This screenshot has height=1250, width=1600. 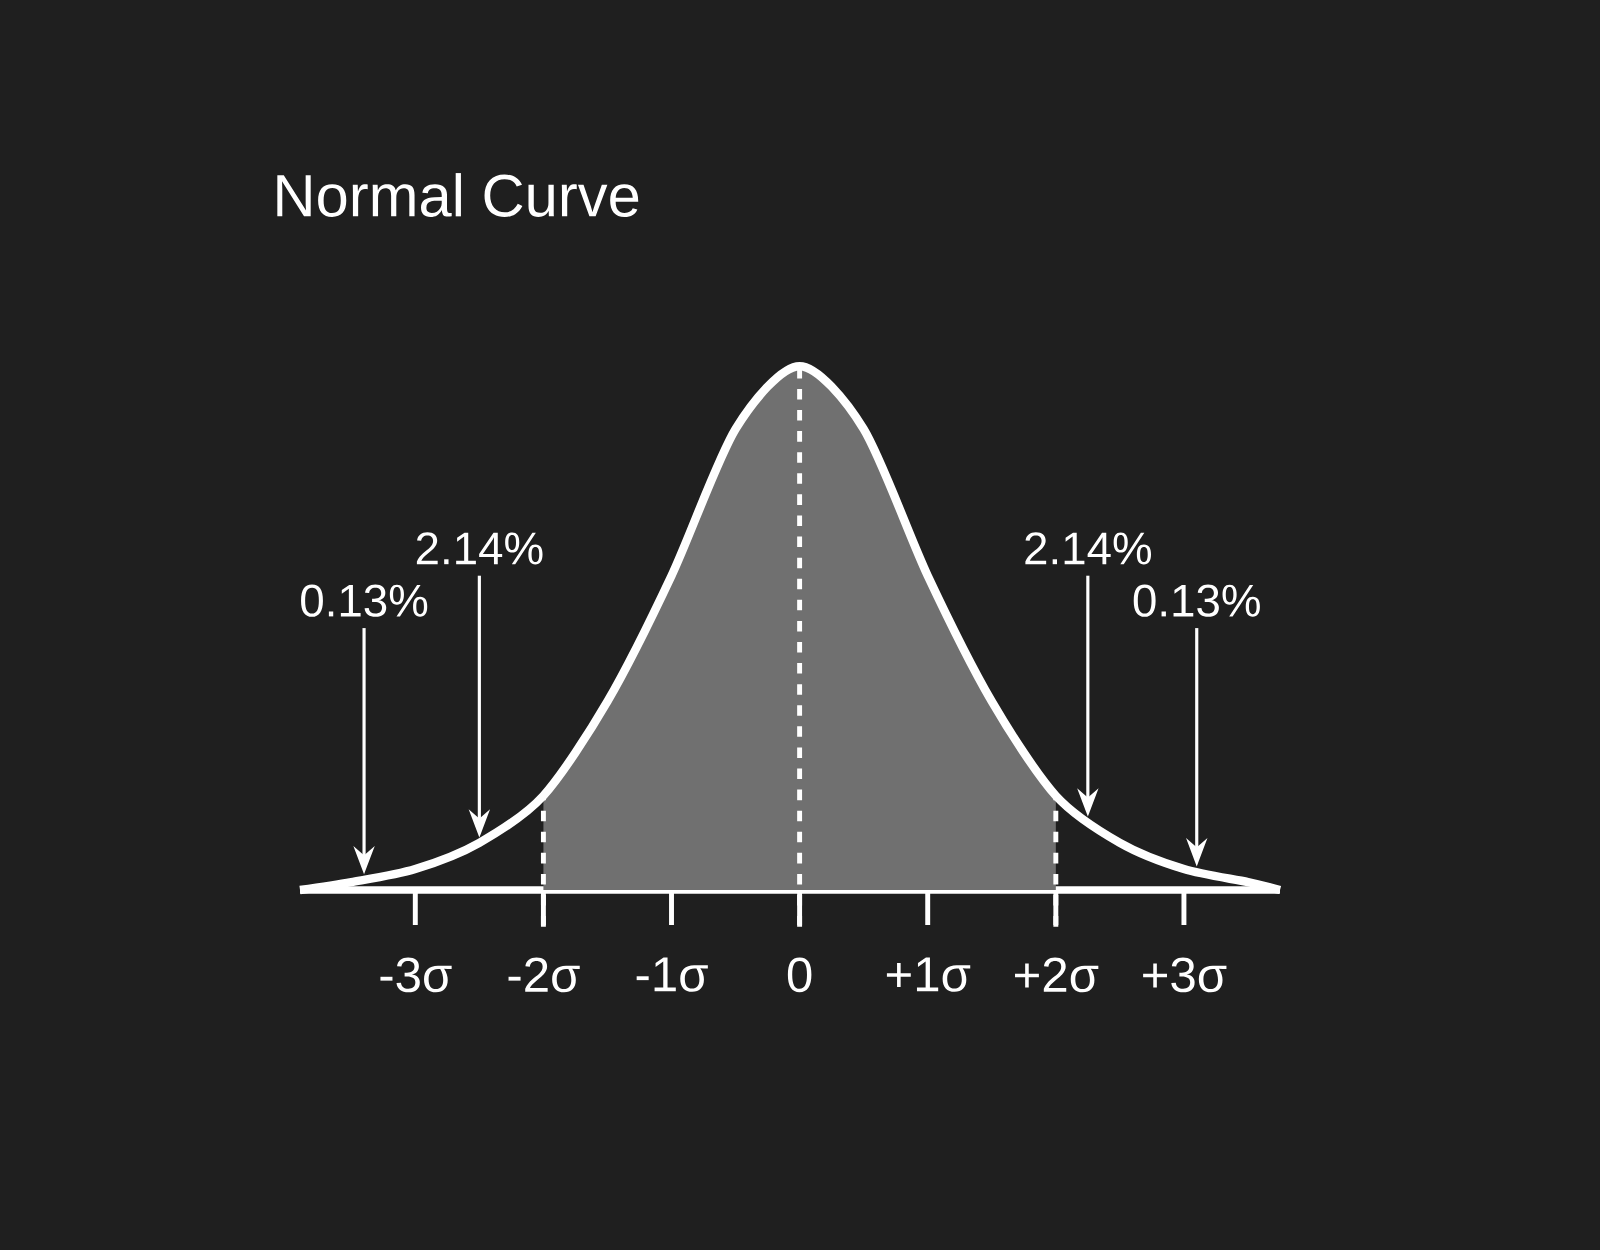 What do you see at coordinates (416, 975) in the screenshot?
I see `x-tick-label: -3σ` at bounding box center [416, 975].